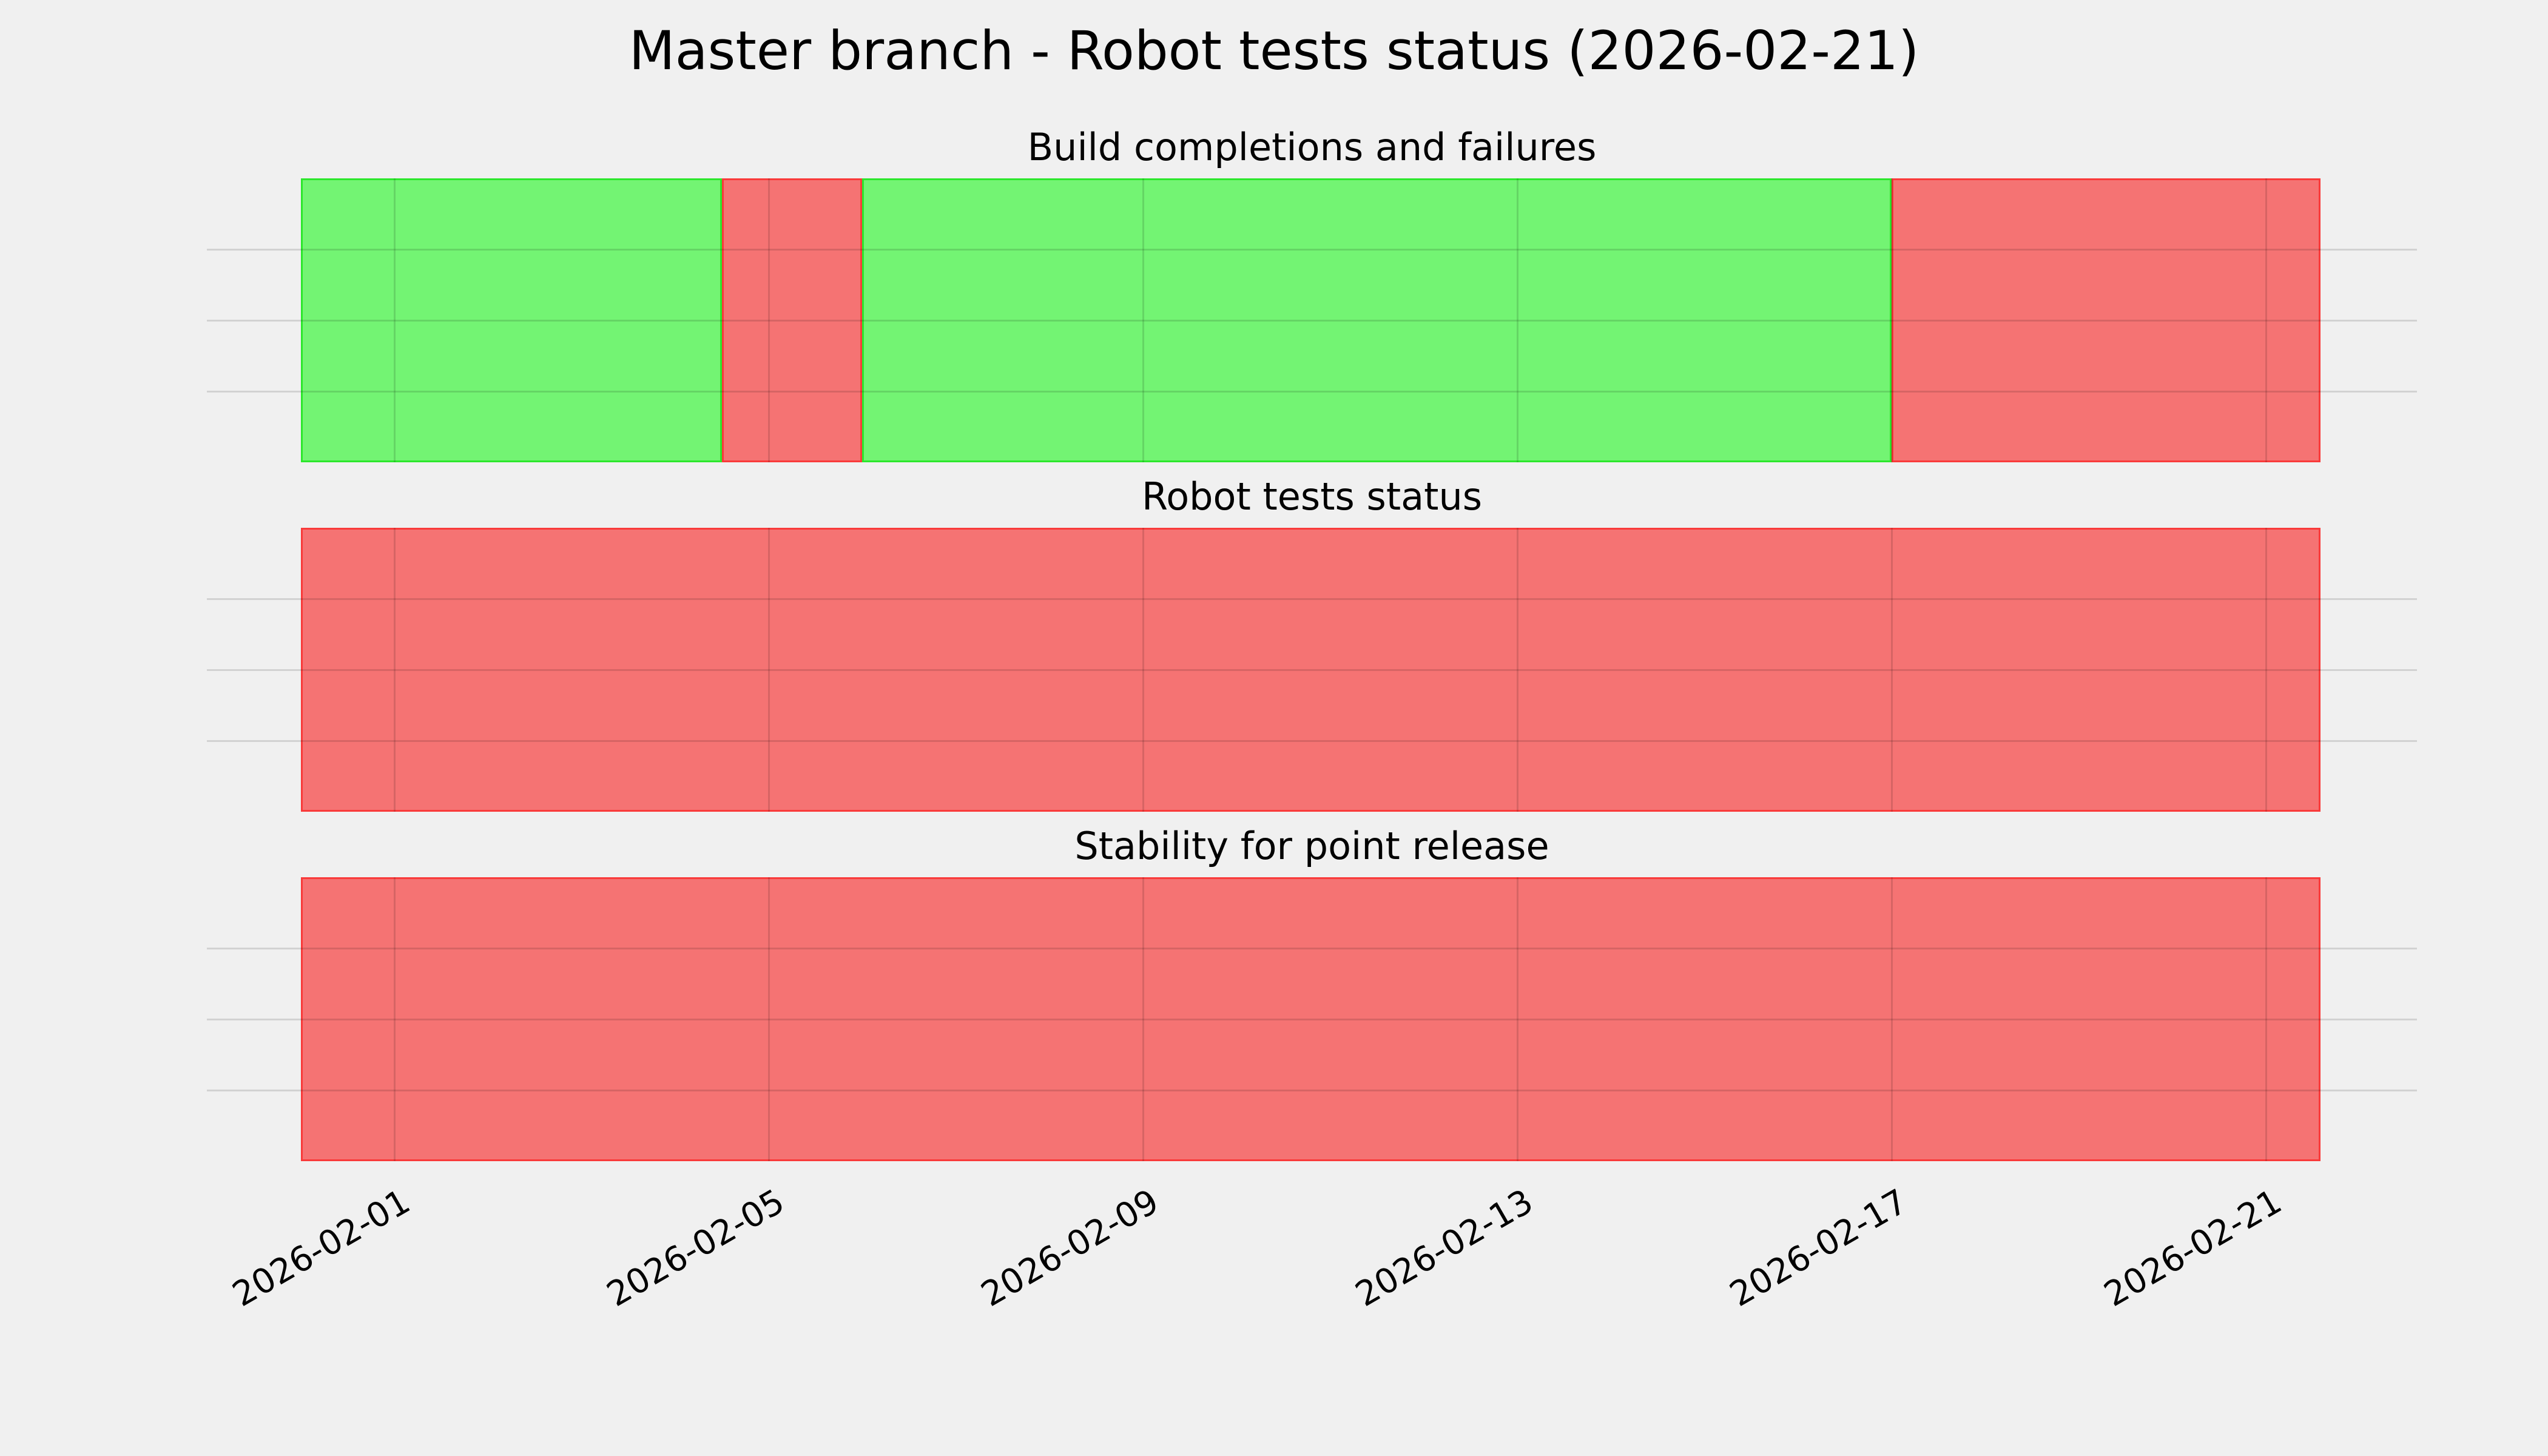  Describe the element at coordinates (1069, 1248) in the screenshot. I see `x-tick-label: 2026-02-09` at that location.